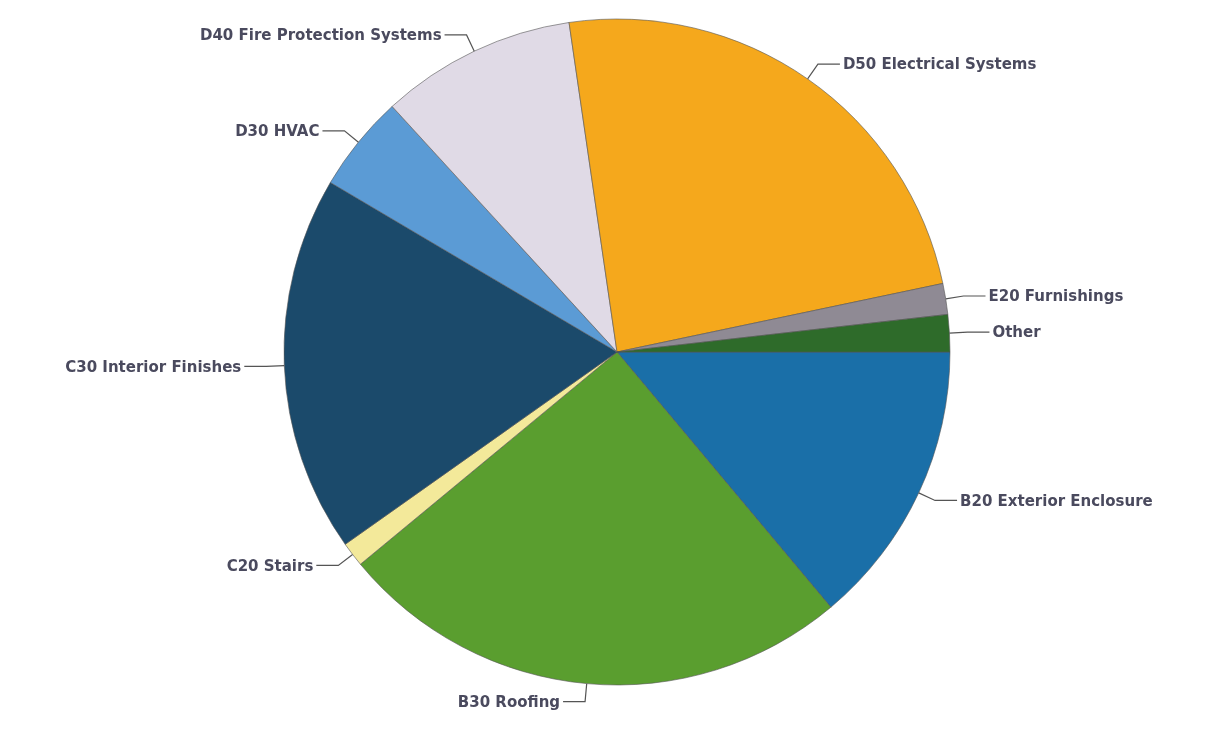 The width and height of the screenshot is (1210, 730). I want to click on slice-label: D40 Fire Protection Systems, so click(320, 35).